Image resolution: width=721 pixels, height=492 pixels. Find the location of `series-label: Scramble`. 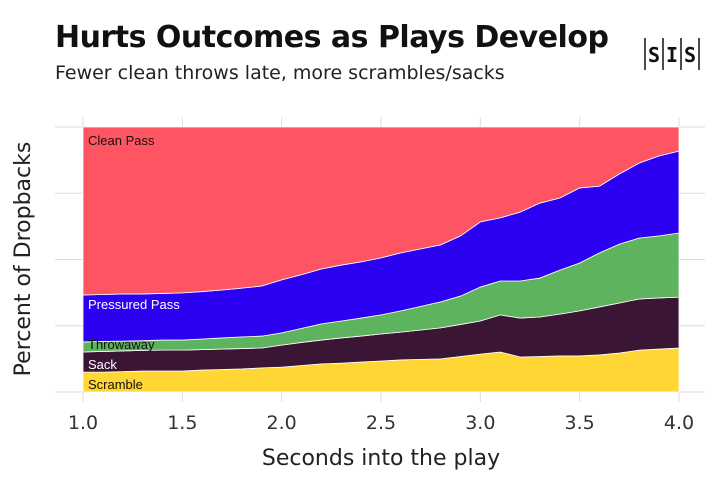

series-label: Scramble is located at coordinates (115, 384).